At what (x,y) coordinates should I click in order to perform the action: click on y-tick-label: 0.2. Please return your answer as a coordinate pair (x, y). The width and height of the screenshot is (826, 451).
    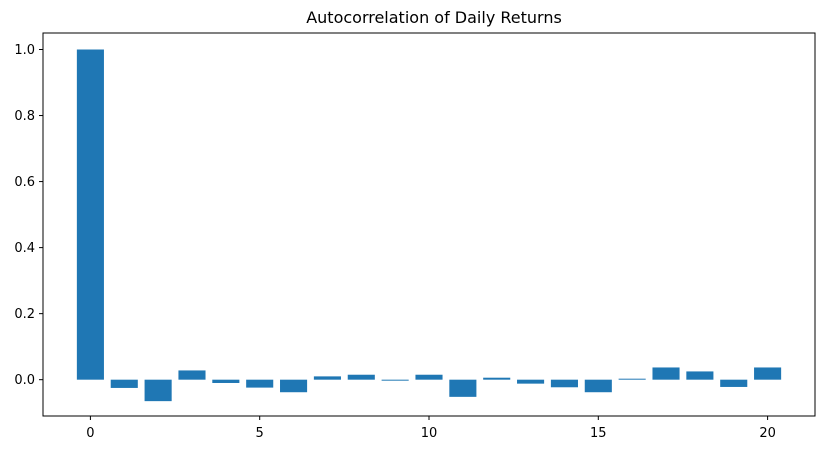
    Looking at the image, I should click on (24, 314).